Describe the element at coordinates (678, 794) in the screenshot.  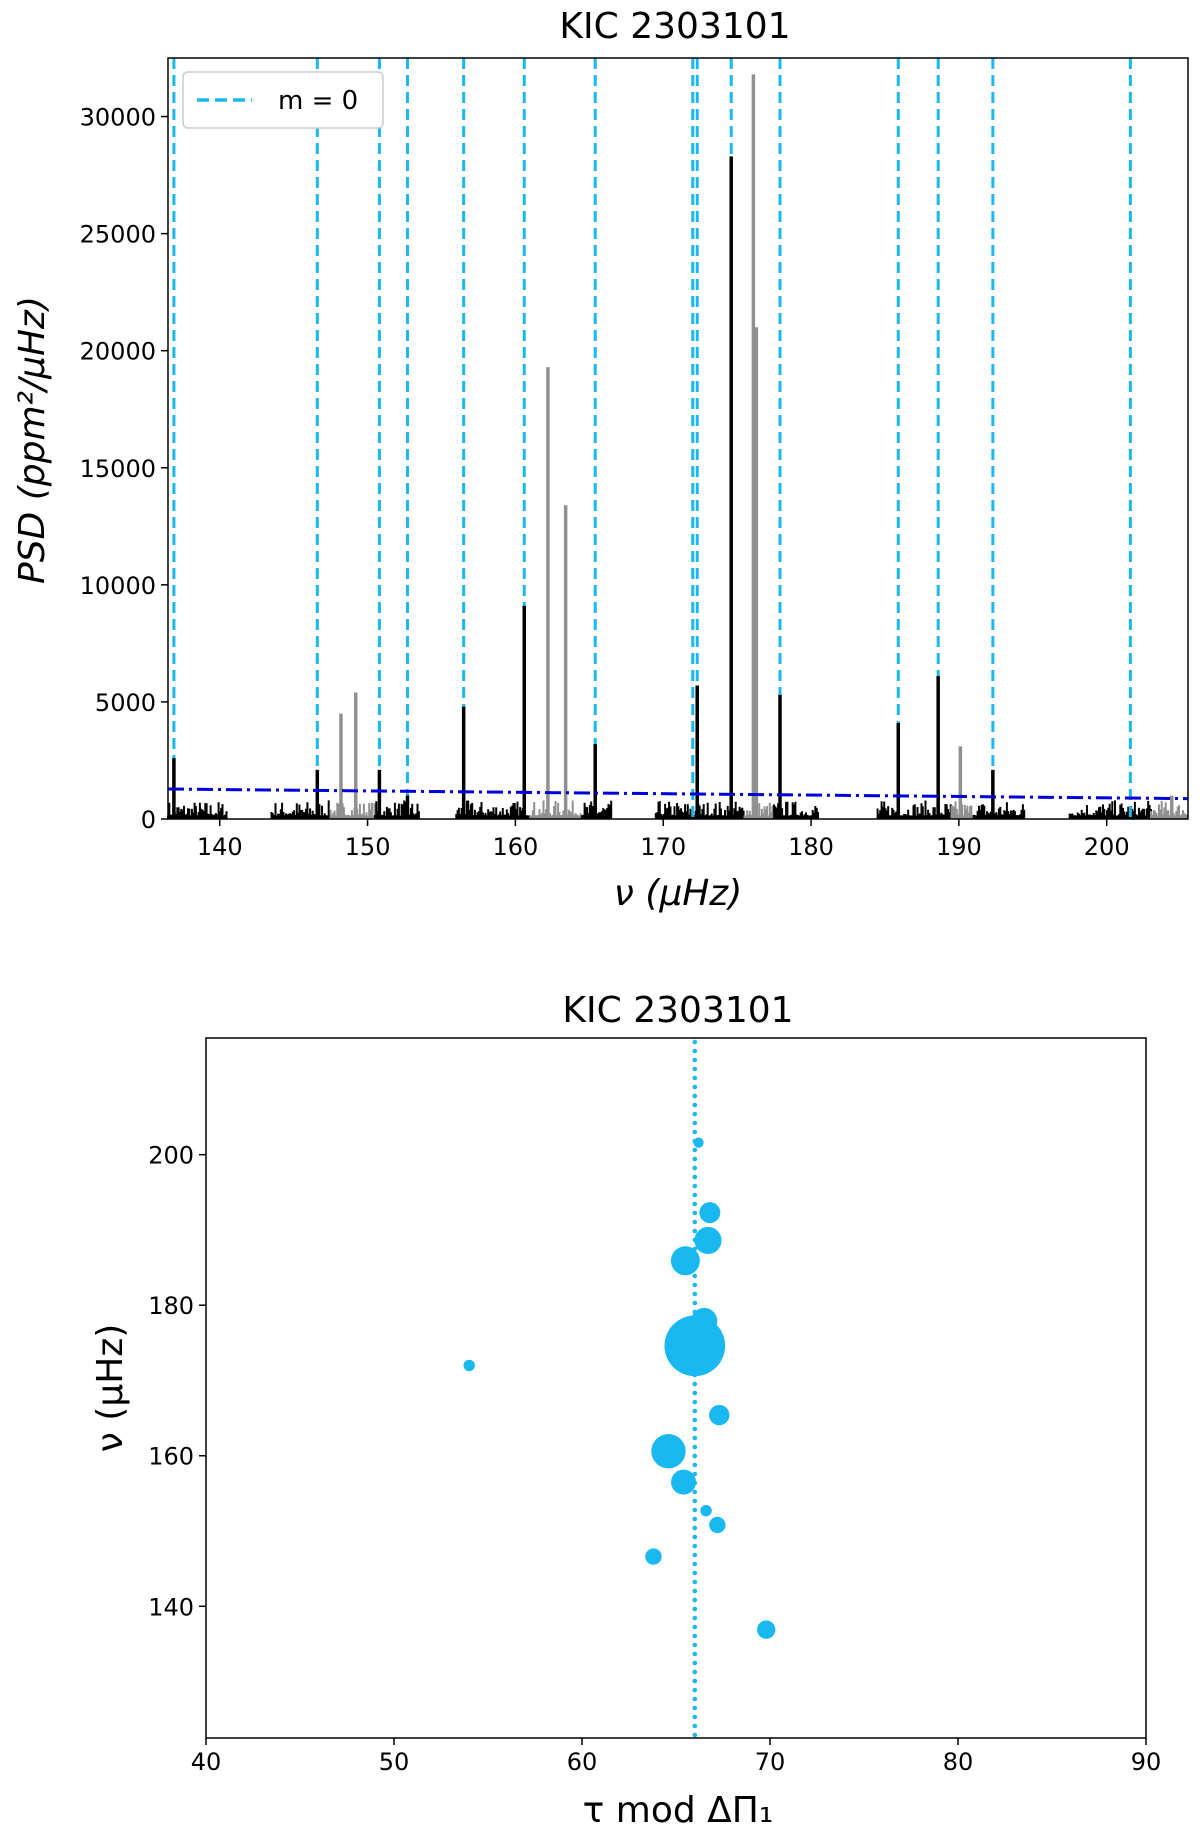
I see `background-fit-line` at that location.